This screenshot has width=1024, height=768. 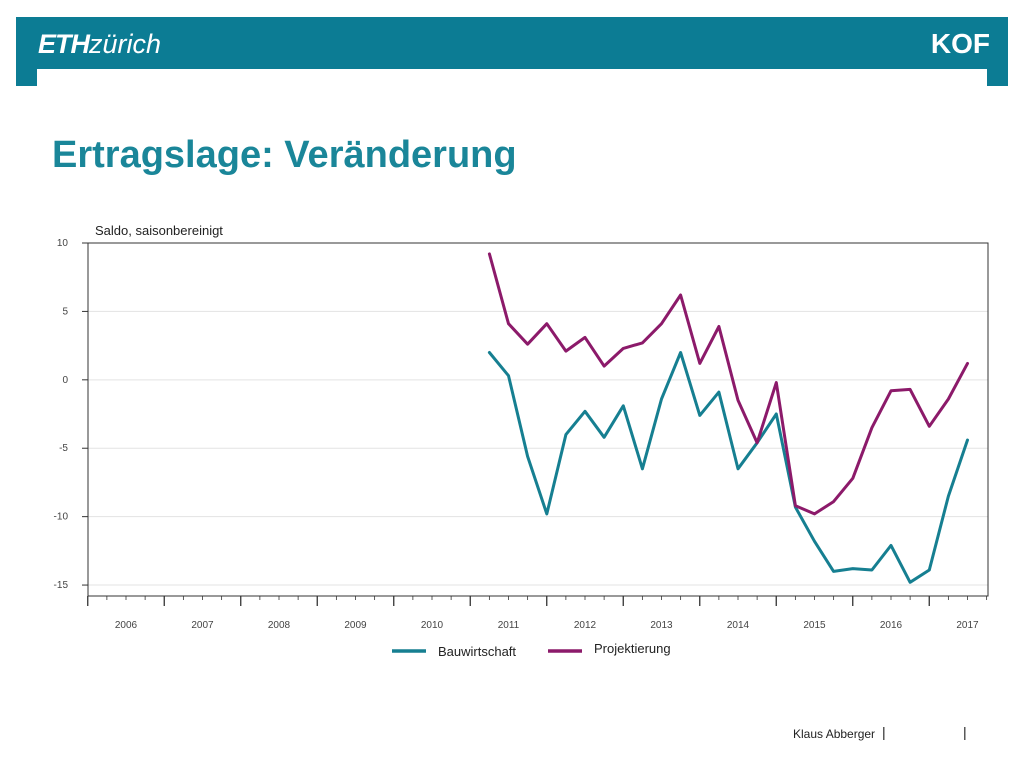 What do you see at coordinates (126, 625) in the screenshot?
I see `x-tick-label: 2006` at bounding box center [126, 625].